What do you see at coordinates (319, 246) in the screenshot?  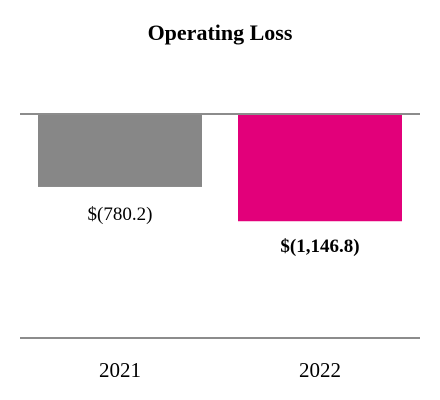 I see `data-label-2022: $(1,146.8)` at bounding box center [319, 246].